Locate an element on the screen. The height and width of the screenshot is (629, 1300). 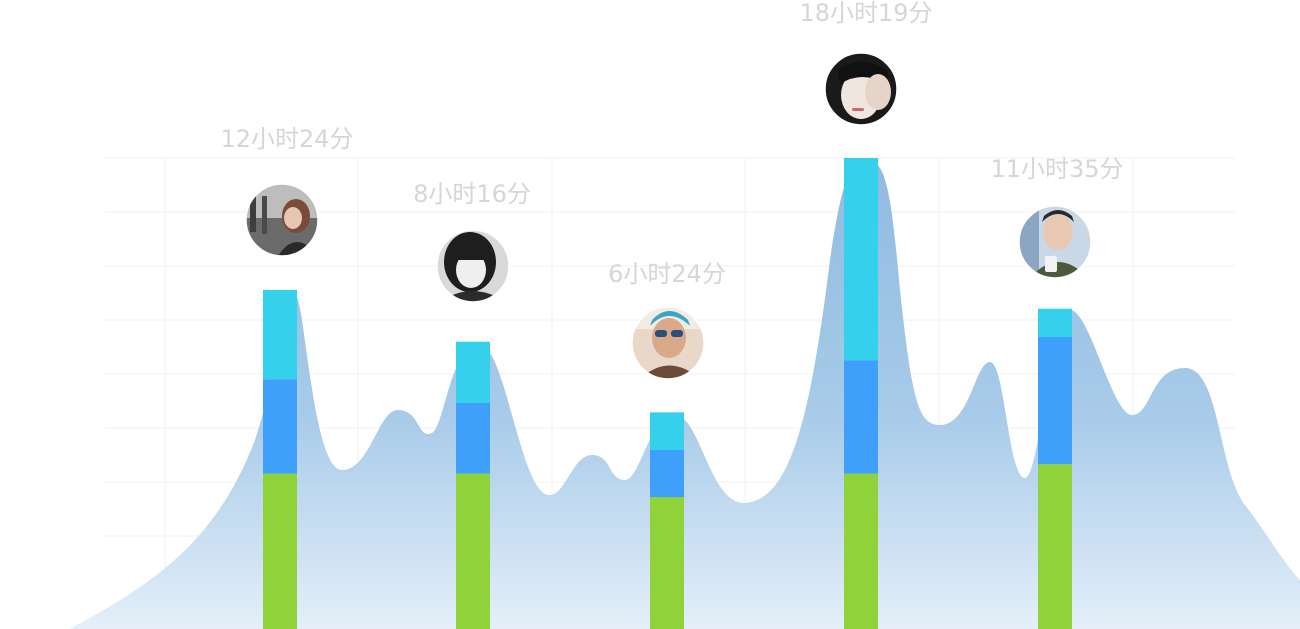
time-label-2: 8小时16分 is located at coordinates (472, 194).